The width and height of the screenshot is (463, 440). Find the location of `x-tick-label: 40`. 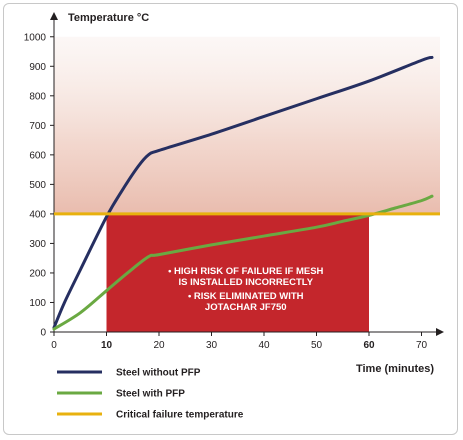

x-tick-label: 40 is located at coordinates (264, 345).